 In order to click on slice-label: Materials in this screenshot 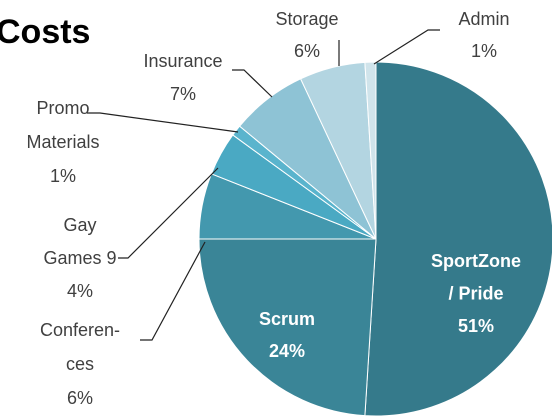, I will do `click(62, 142)`.